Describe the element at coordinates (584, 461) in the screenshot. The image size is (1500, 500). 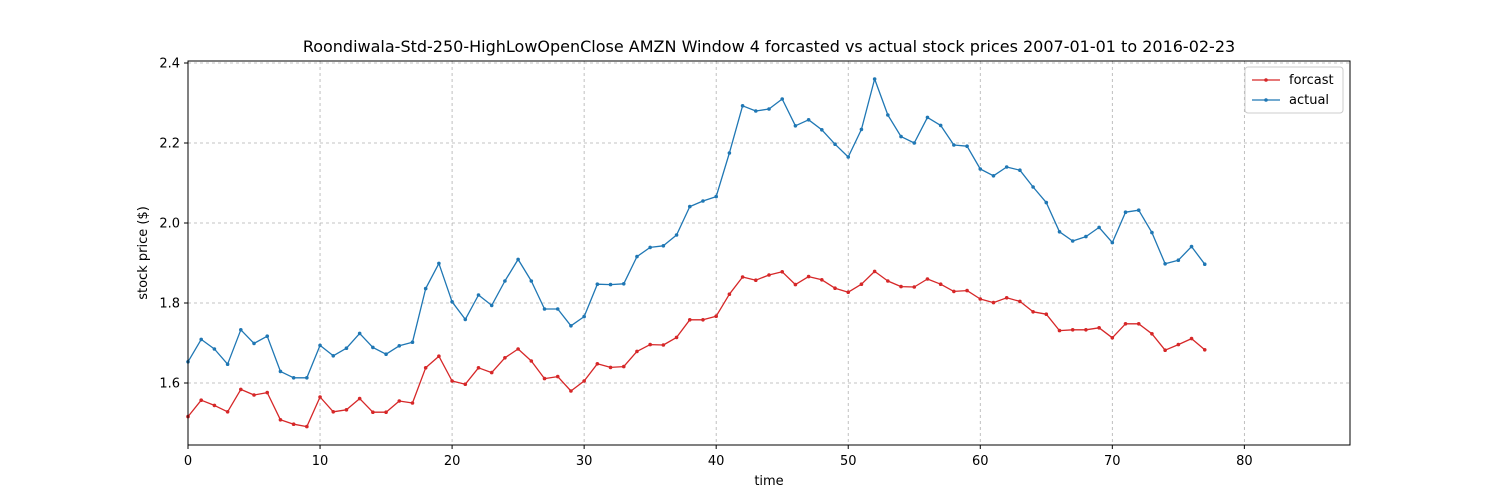
I see `x-tick-label: 30` at that location.